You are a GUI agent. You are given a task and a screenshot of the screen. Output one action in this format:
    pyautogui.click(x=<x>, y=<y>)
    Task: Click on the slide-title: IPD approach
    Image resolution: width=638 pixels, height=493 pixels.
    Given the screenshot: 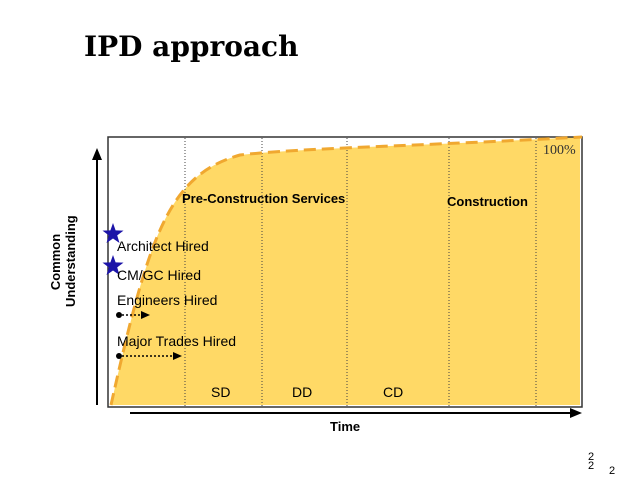 What is the action you would take?
    pyautogui.click(x=191, y=46)
    